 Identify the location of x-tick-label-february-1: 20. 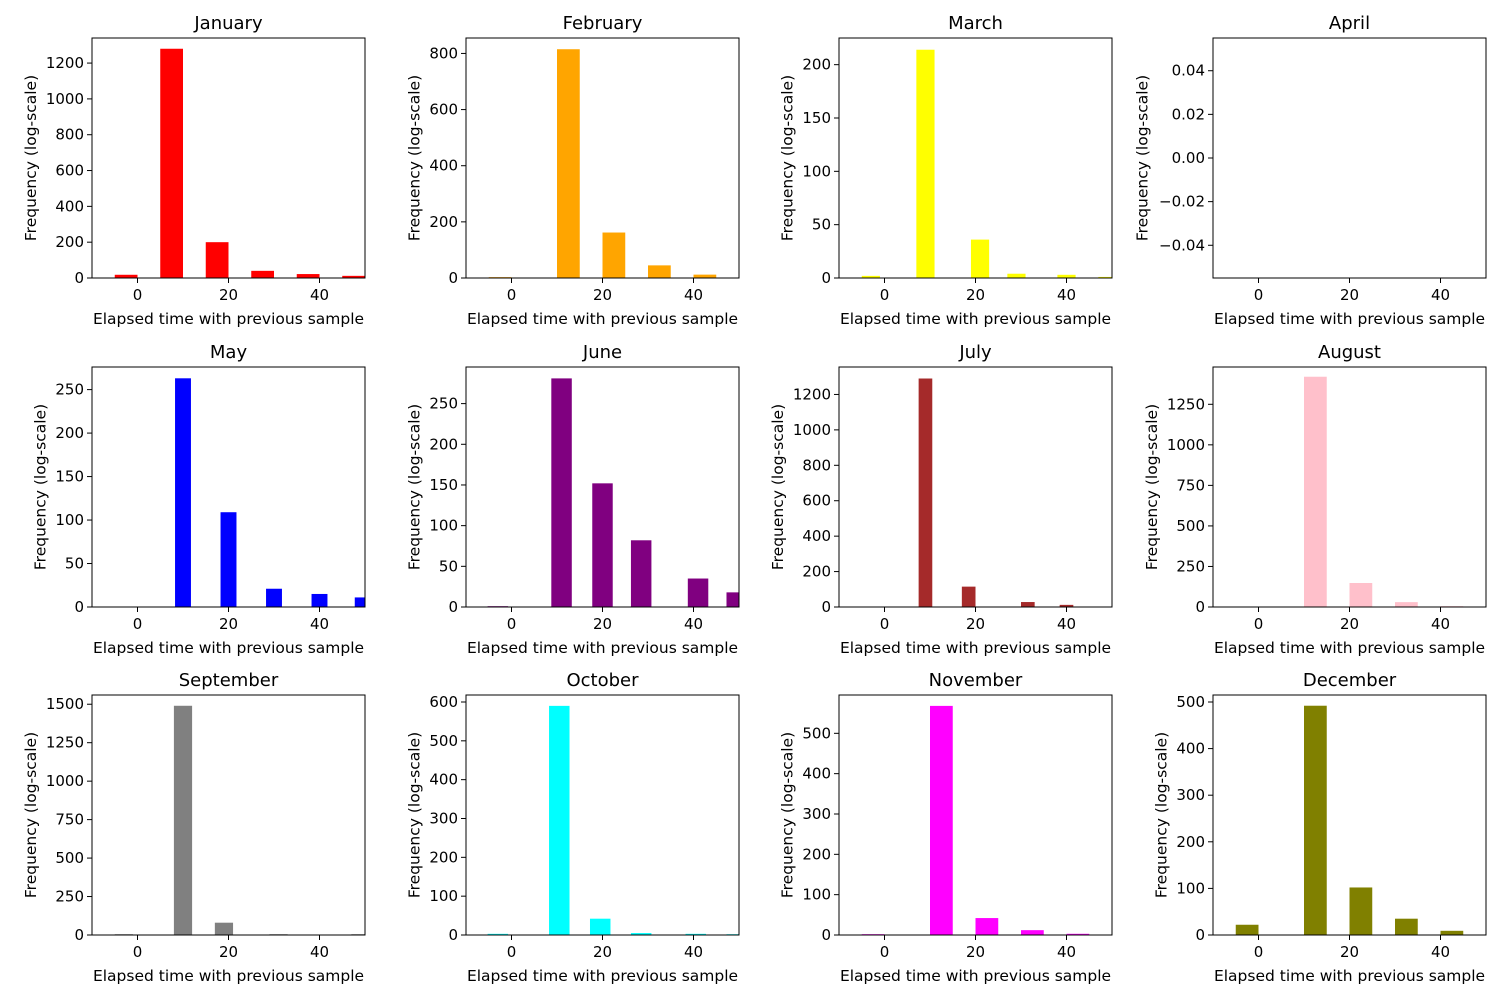
(602, 295).